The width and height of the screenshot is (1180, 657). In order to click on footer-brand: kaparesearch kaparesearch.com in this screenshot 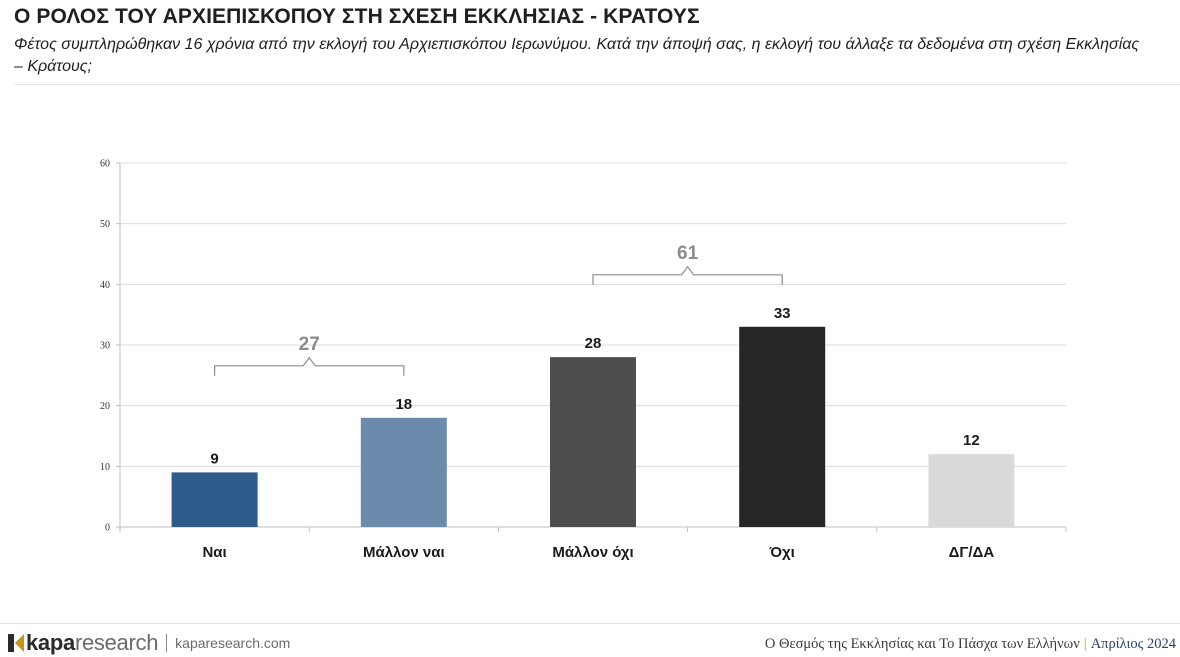, I will do `click(148, 643)`.